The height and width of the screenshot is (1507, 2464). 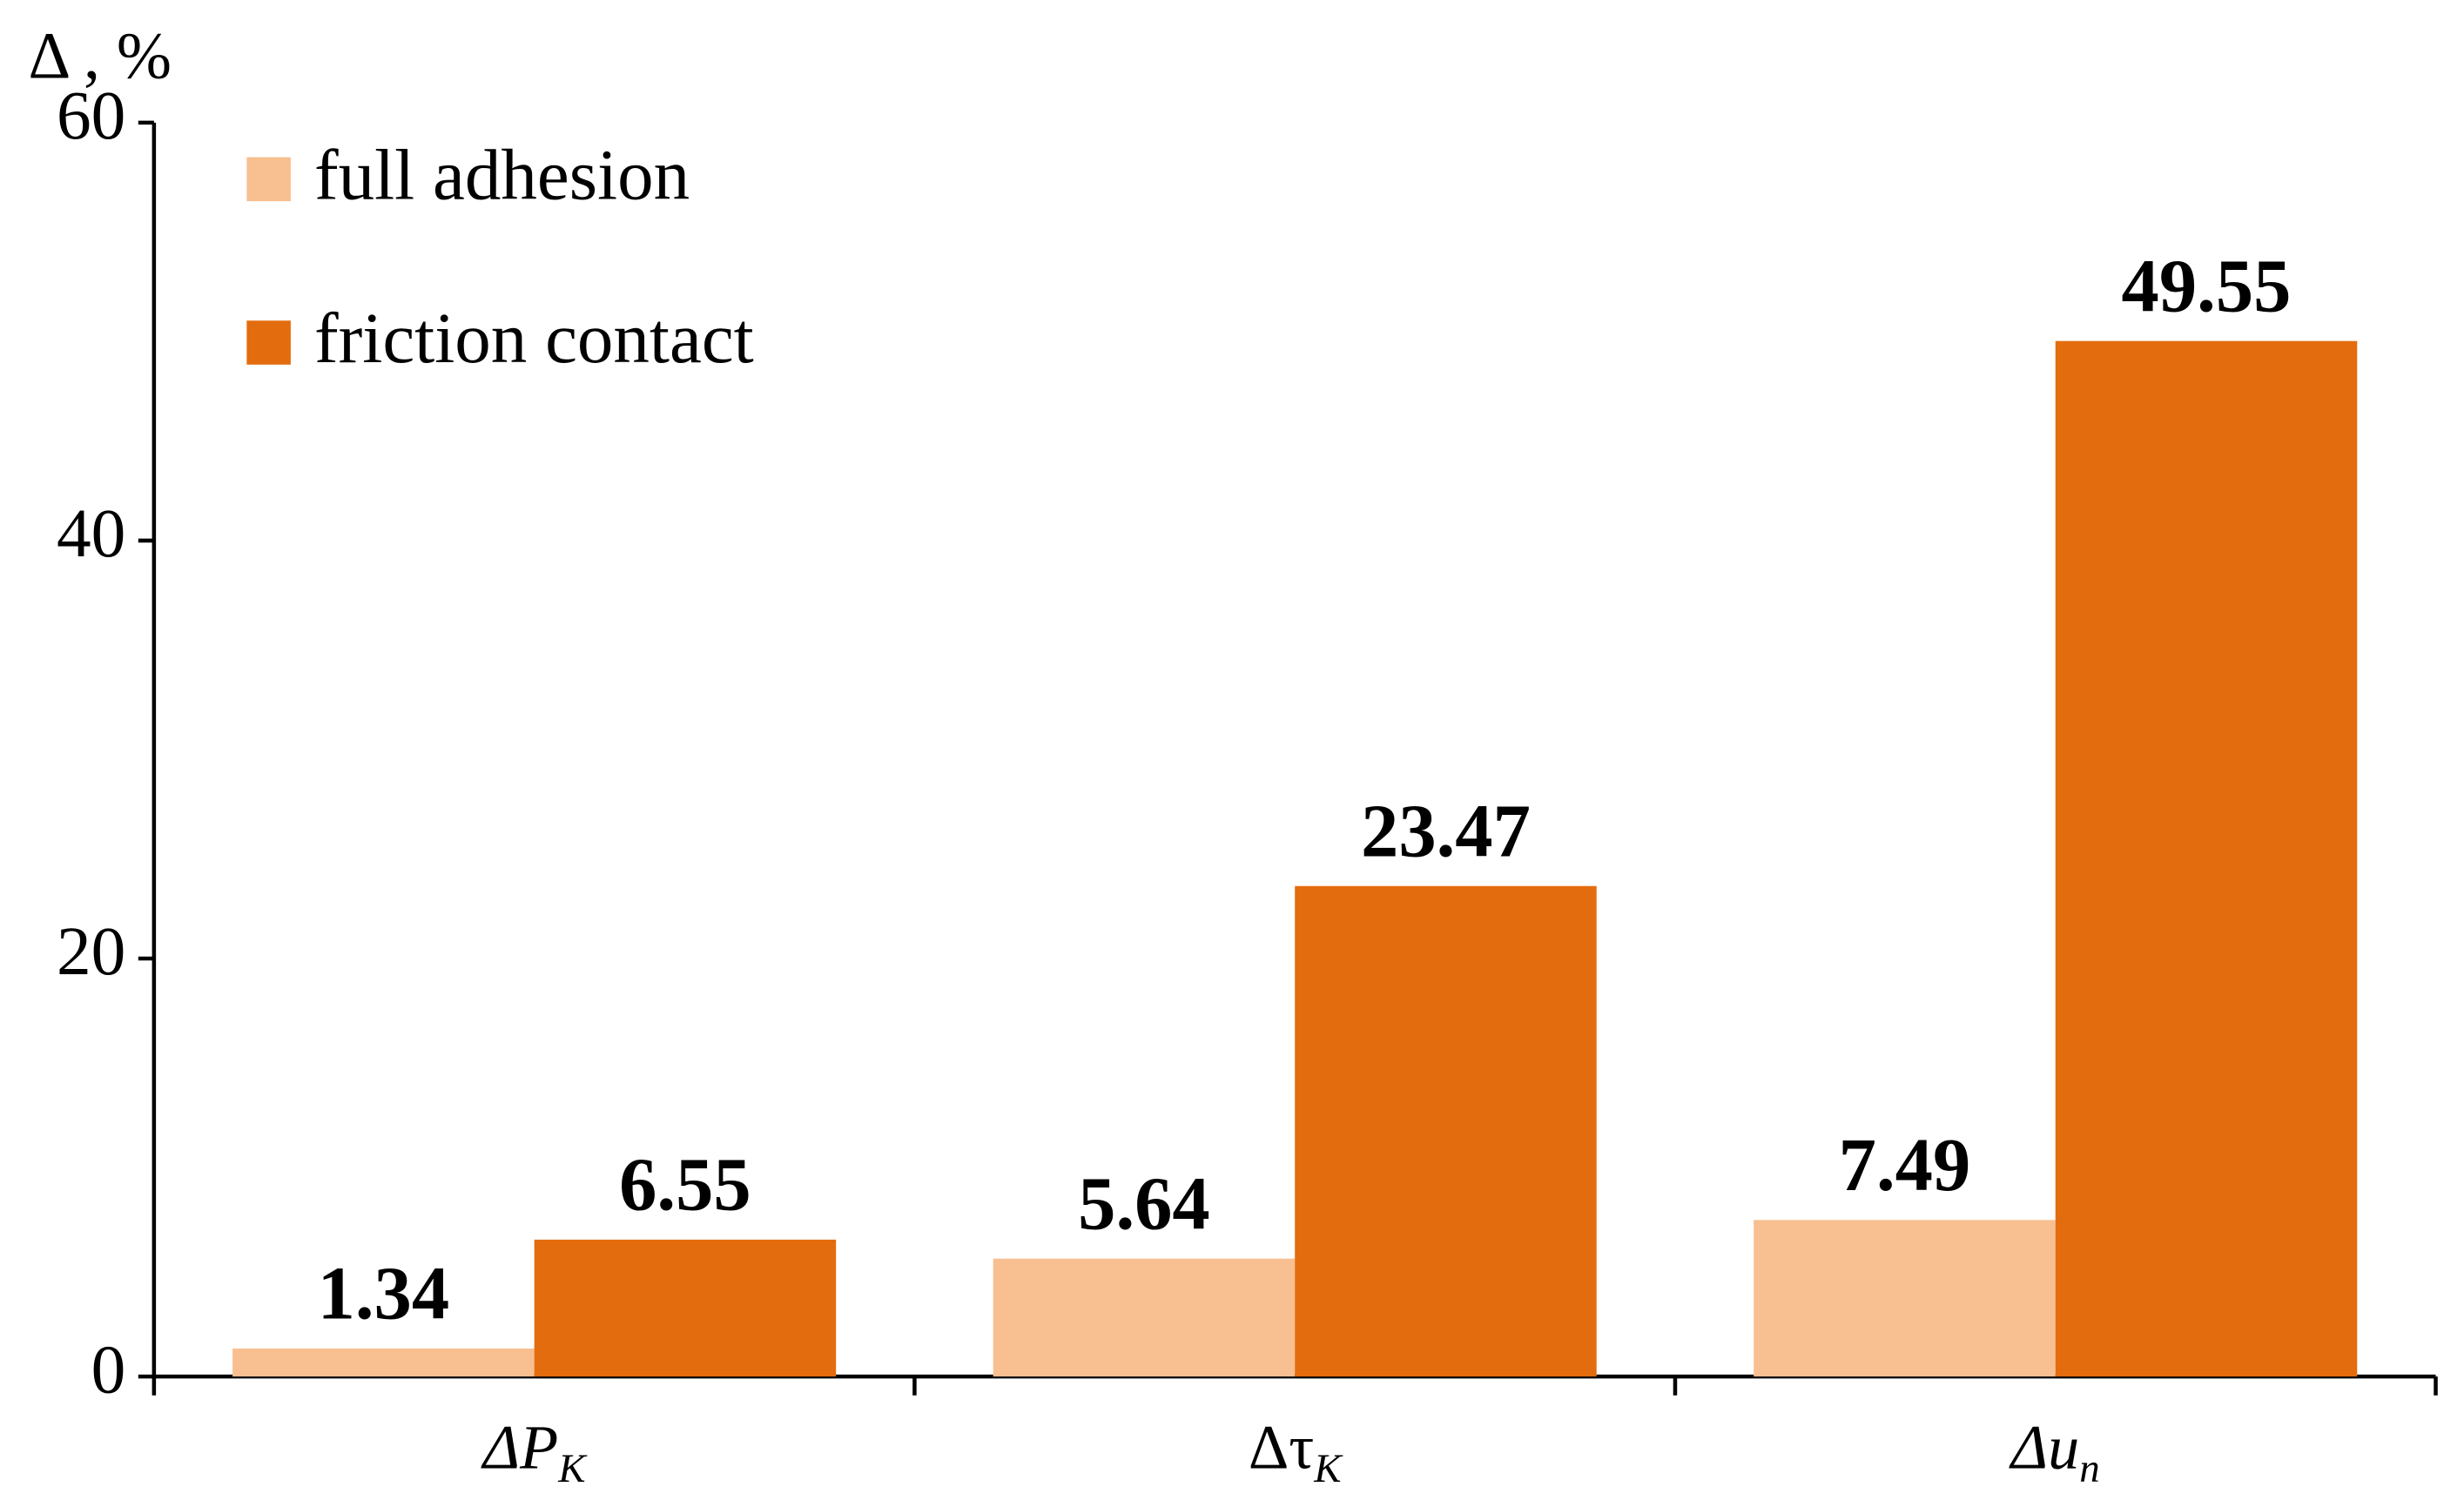 I want to click on value-label: 7.49, so click(x=1905, y=1165).